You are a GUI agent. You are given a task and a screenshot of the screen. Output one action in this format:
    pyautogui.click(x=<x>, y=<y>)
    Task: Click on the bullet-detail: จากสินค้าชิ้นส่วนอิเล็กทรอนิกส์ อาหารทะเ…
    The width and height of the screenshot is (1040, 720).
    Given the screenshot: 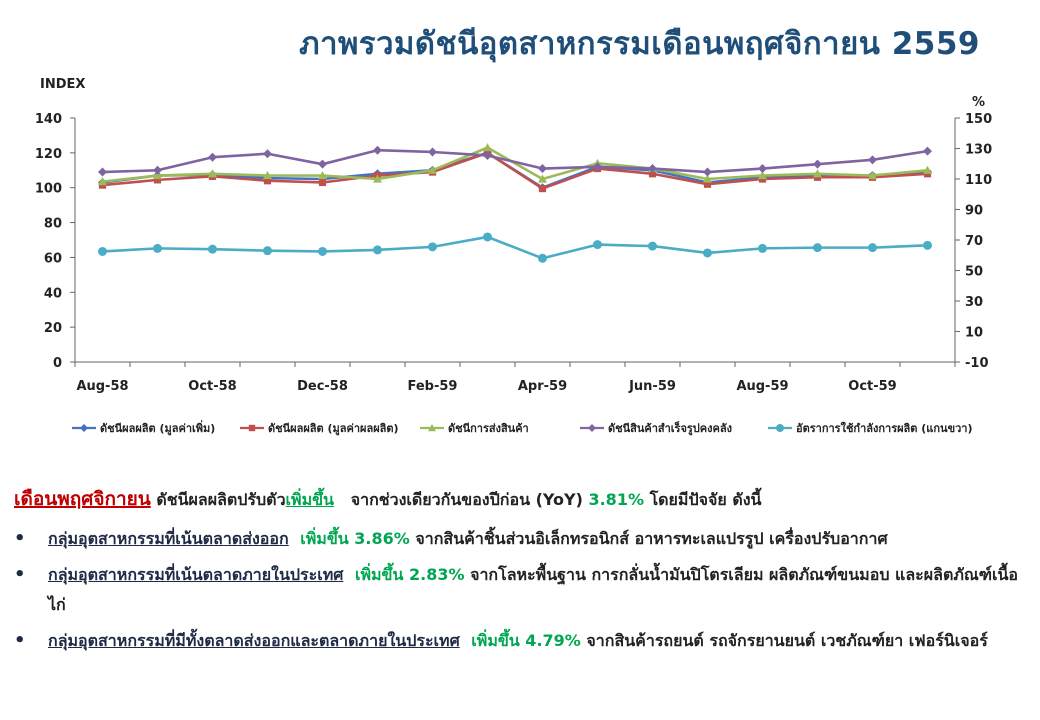 What is the action you would take?
    pyautogui.click(x=651, y=538)
    